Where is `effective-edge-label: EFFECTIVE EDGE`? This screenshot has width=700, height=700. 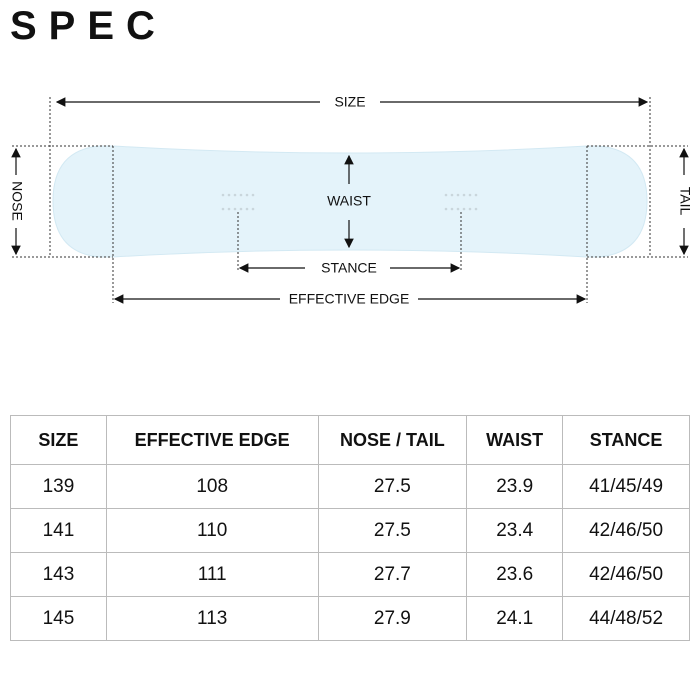 effective-edge-label: EFFECTIVE EDGE is located at coordinates (349, 299).